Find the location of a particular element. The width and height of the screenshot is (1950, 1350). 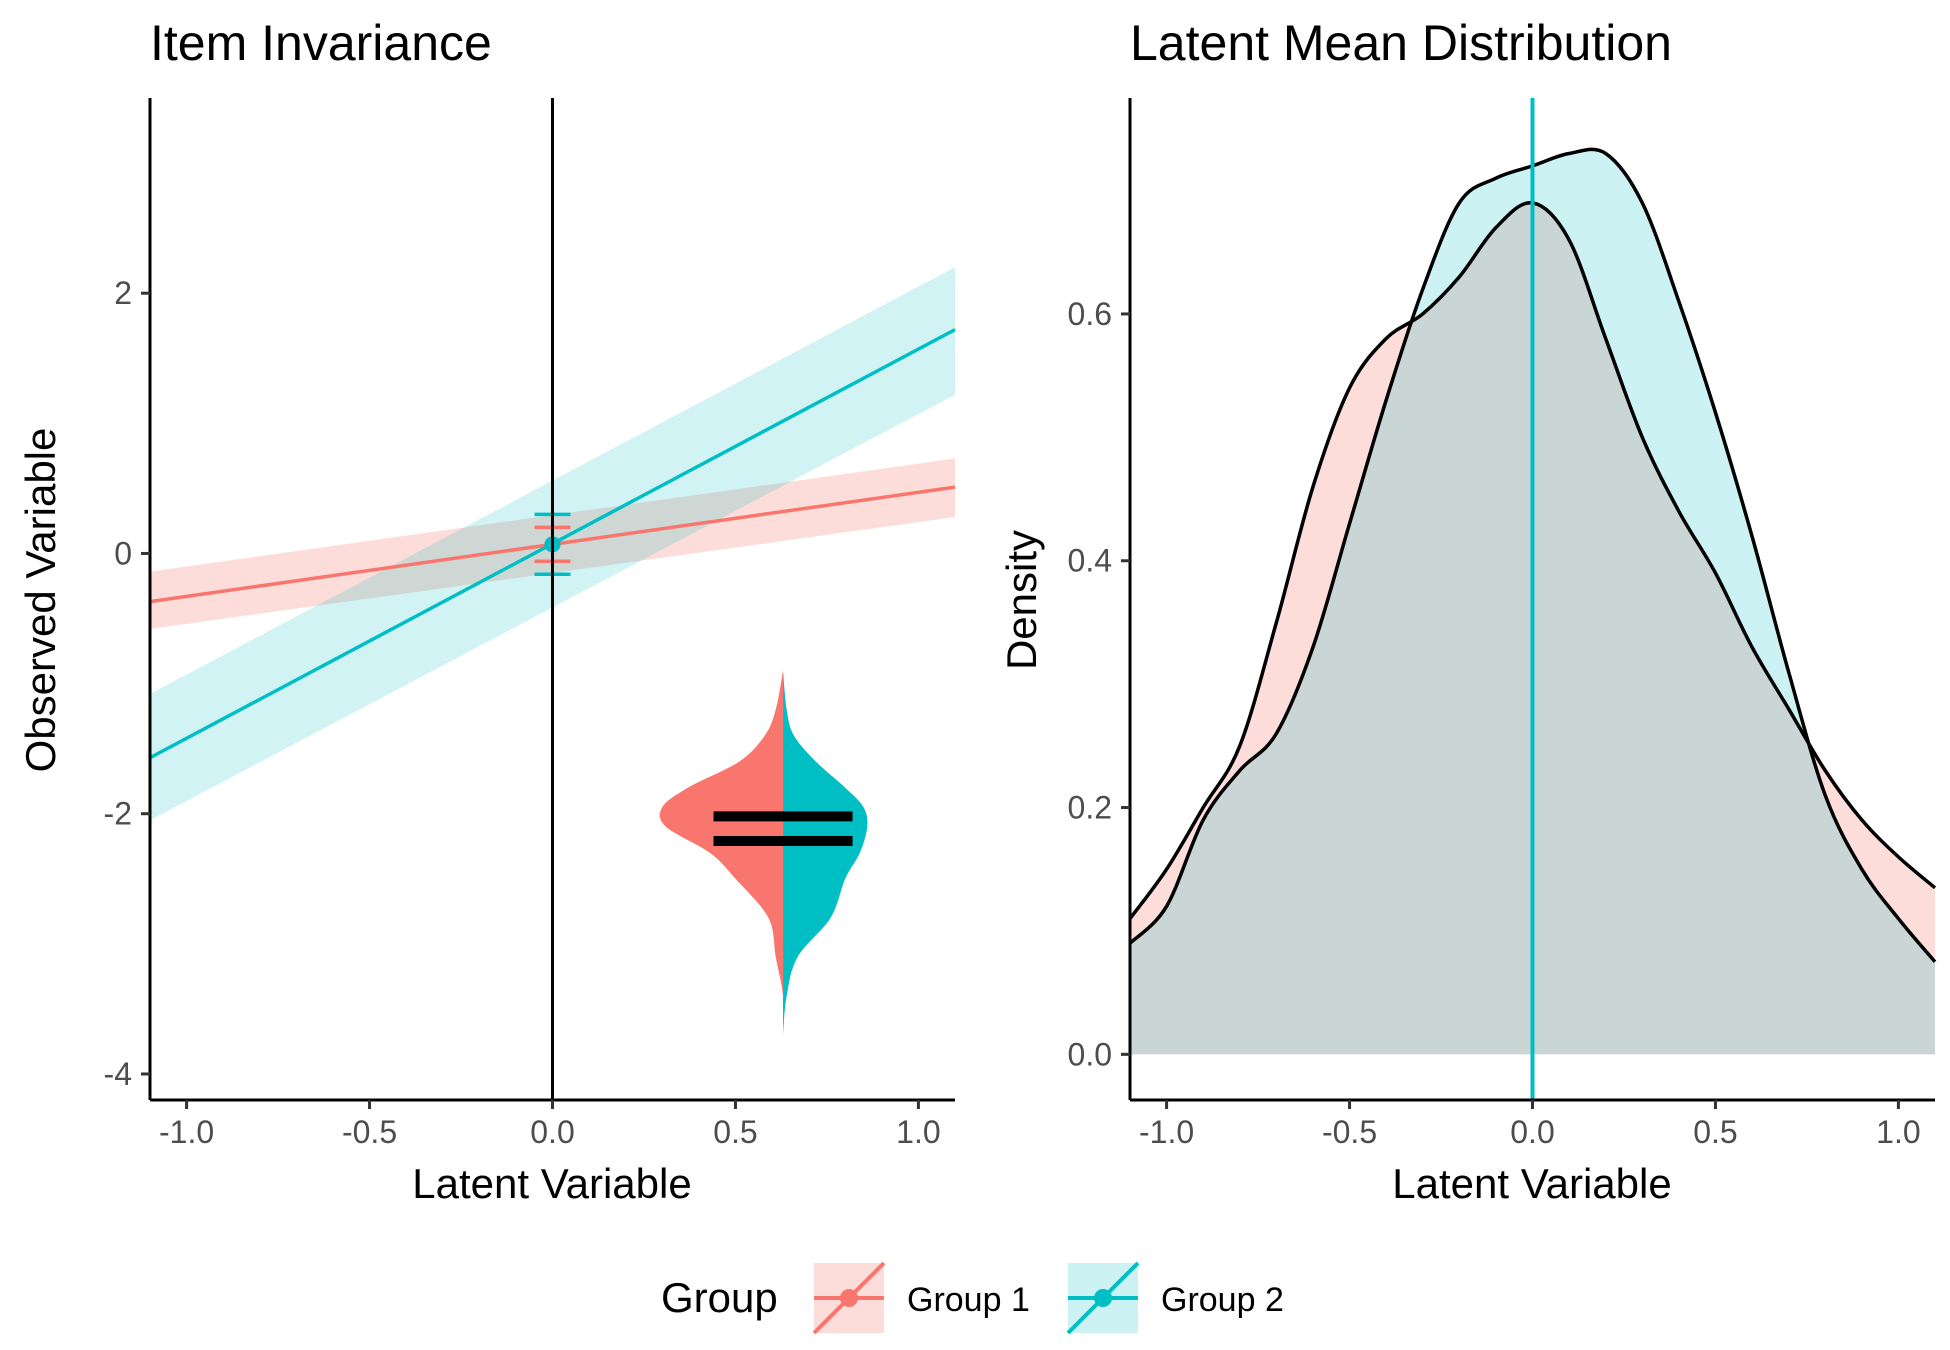

left-y-tick-label: 2 is located at coordinates (123, 293).